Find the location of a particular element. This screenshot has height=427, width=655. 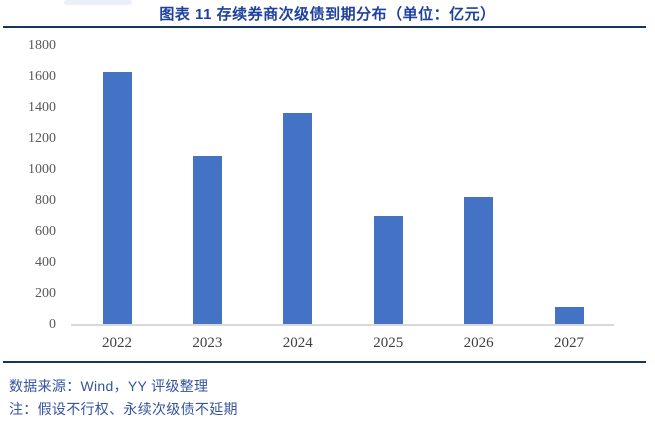

bar-2024 is located at coordinates (298, 219).